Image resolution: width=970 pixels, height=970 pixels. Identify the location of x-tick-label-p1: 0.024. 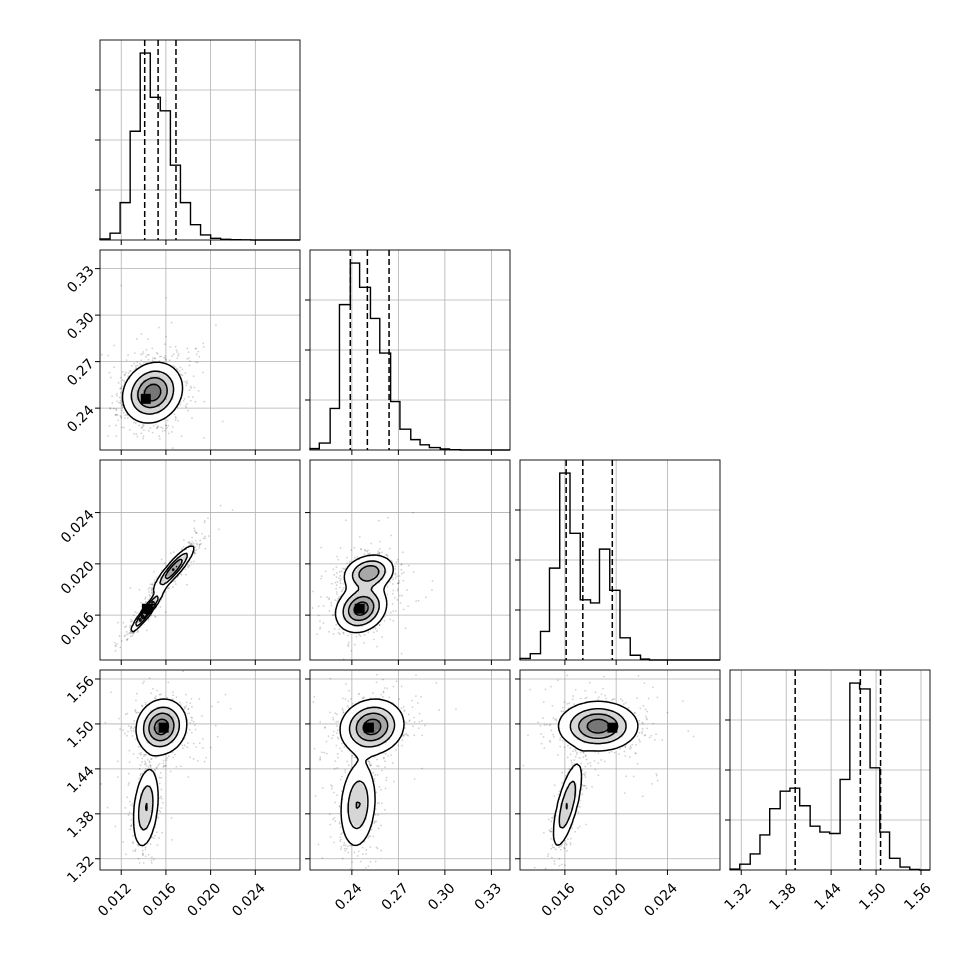
(249, 900).